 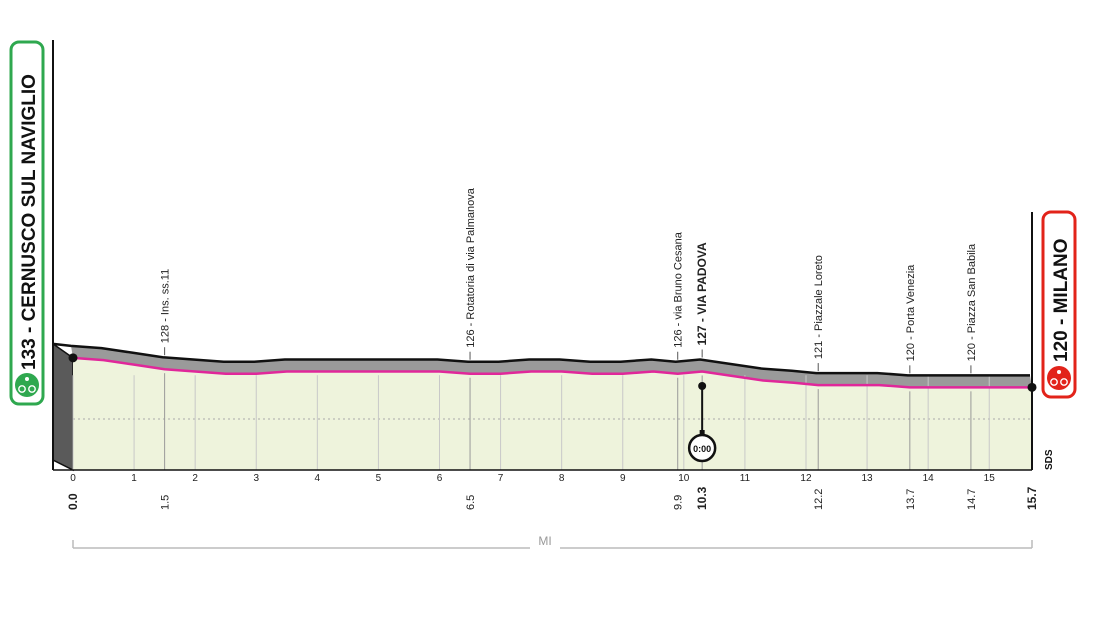 What do you see at coordinates (1061, 300) in the screenshot?
I see `finish-town-label: 120 - MILANO` at bounding box center [1061, 300].